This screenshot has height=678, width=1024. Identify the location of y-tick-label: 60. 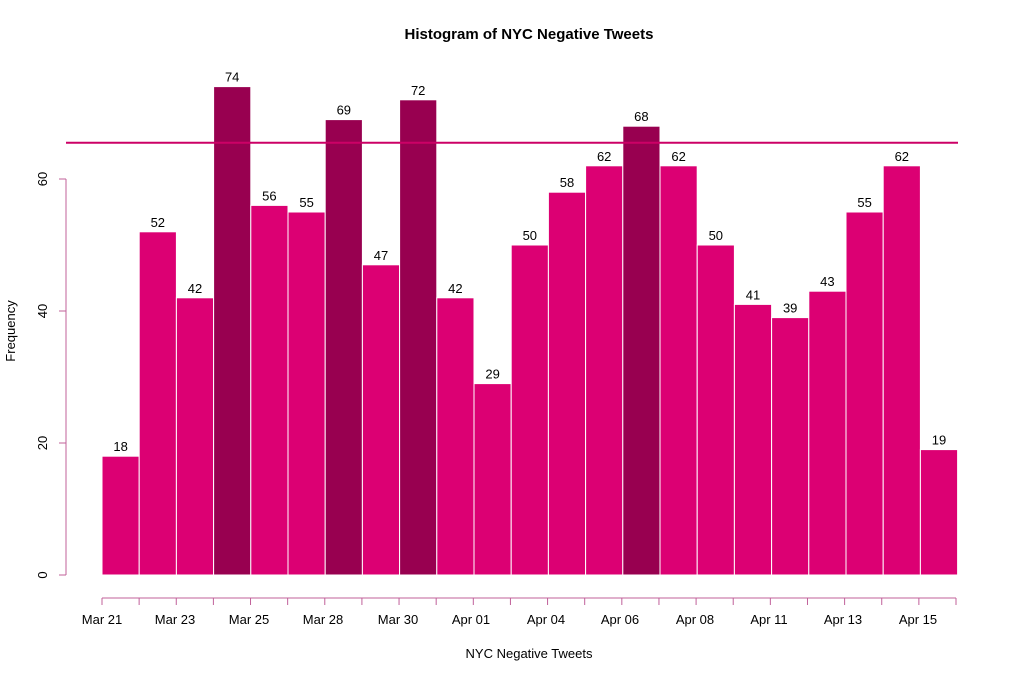
(42, 179).